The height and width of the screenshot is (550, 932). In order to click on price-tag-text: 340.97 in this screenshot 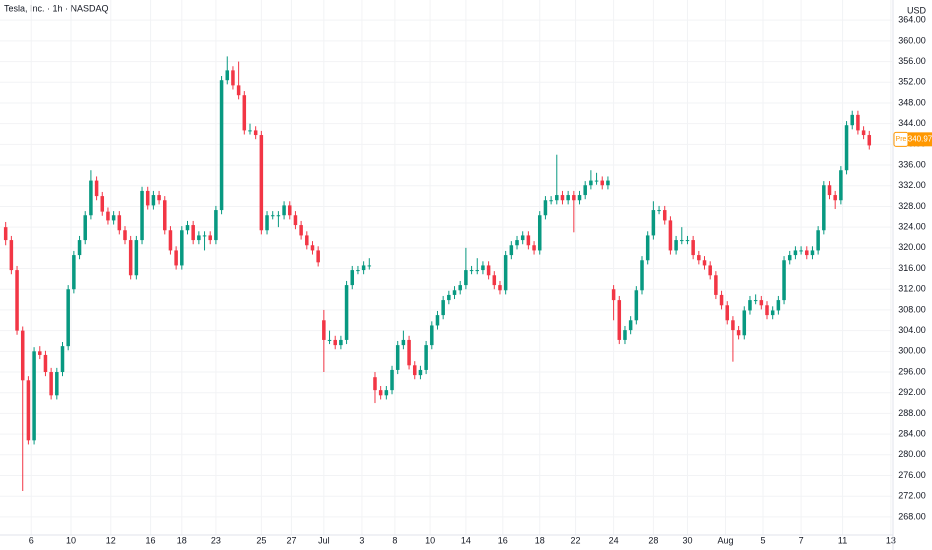, I will do `click(920, 138)`.